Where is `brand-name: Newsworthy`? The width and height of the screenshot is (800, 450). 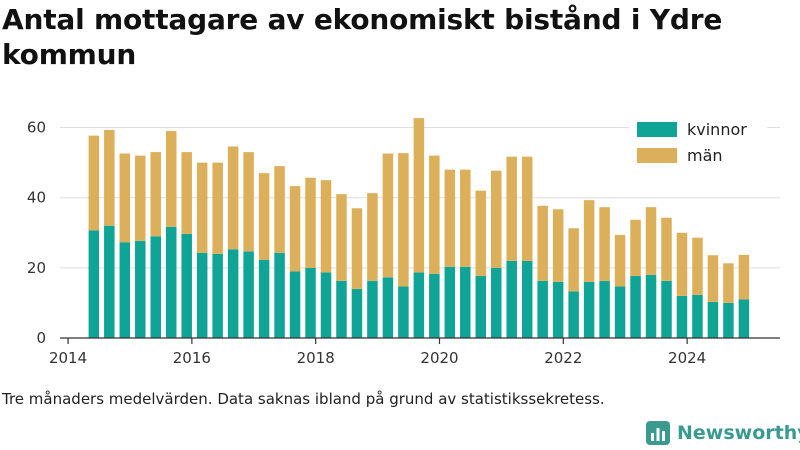 brand-name: Newsworthy is located at coordinates (738, 433).